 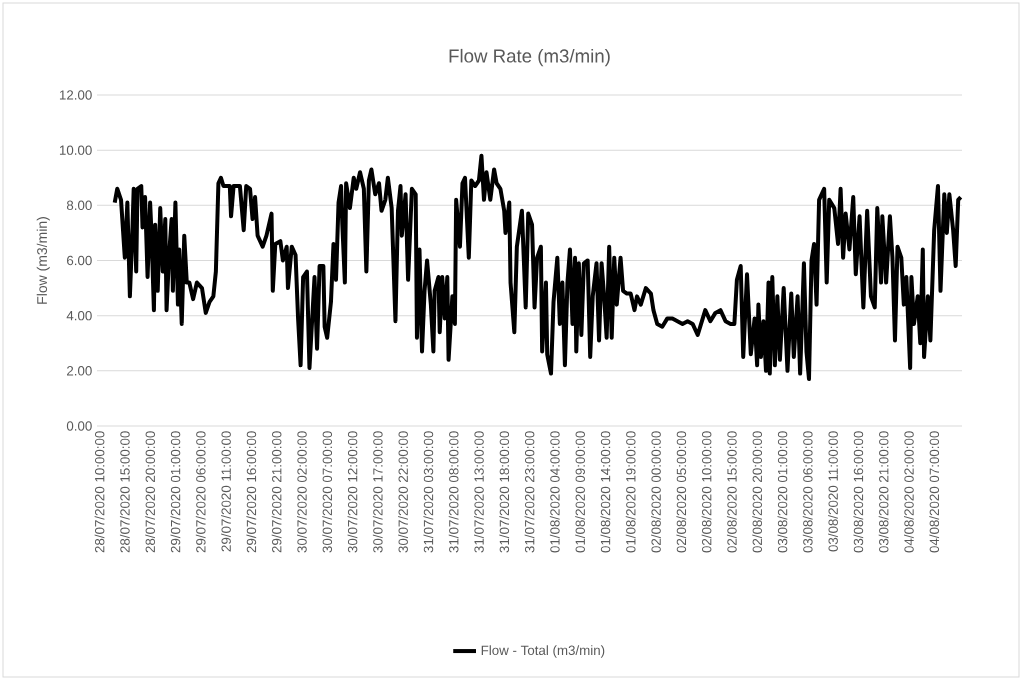 I want to click on y-tick-label: 2.00, so click(x=79, y=371).